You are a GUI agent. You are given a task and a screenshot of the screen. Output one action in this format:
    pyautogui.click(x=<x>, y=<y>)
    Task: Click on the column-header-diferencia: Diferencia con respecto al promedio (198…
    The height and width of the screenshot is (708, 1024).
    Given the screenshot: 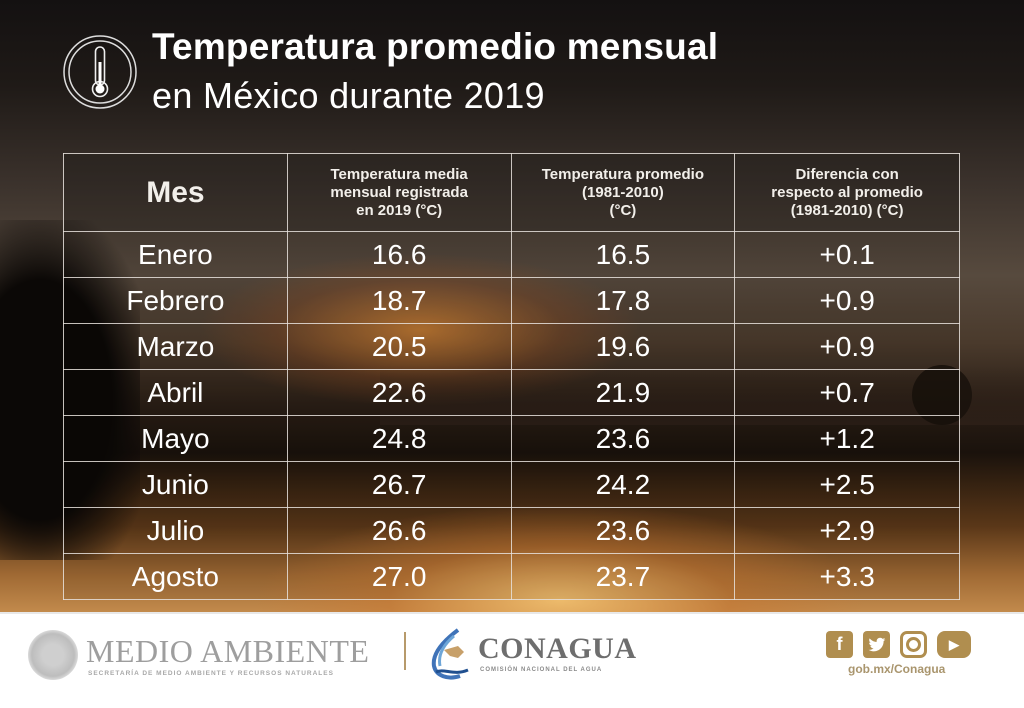 What is the action you would take?
    pyautogui.click(x=847, y=192)
    